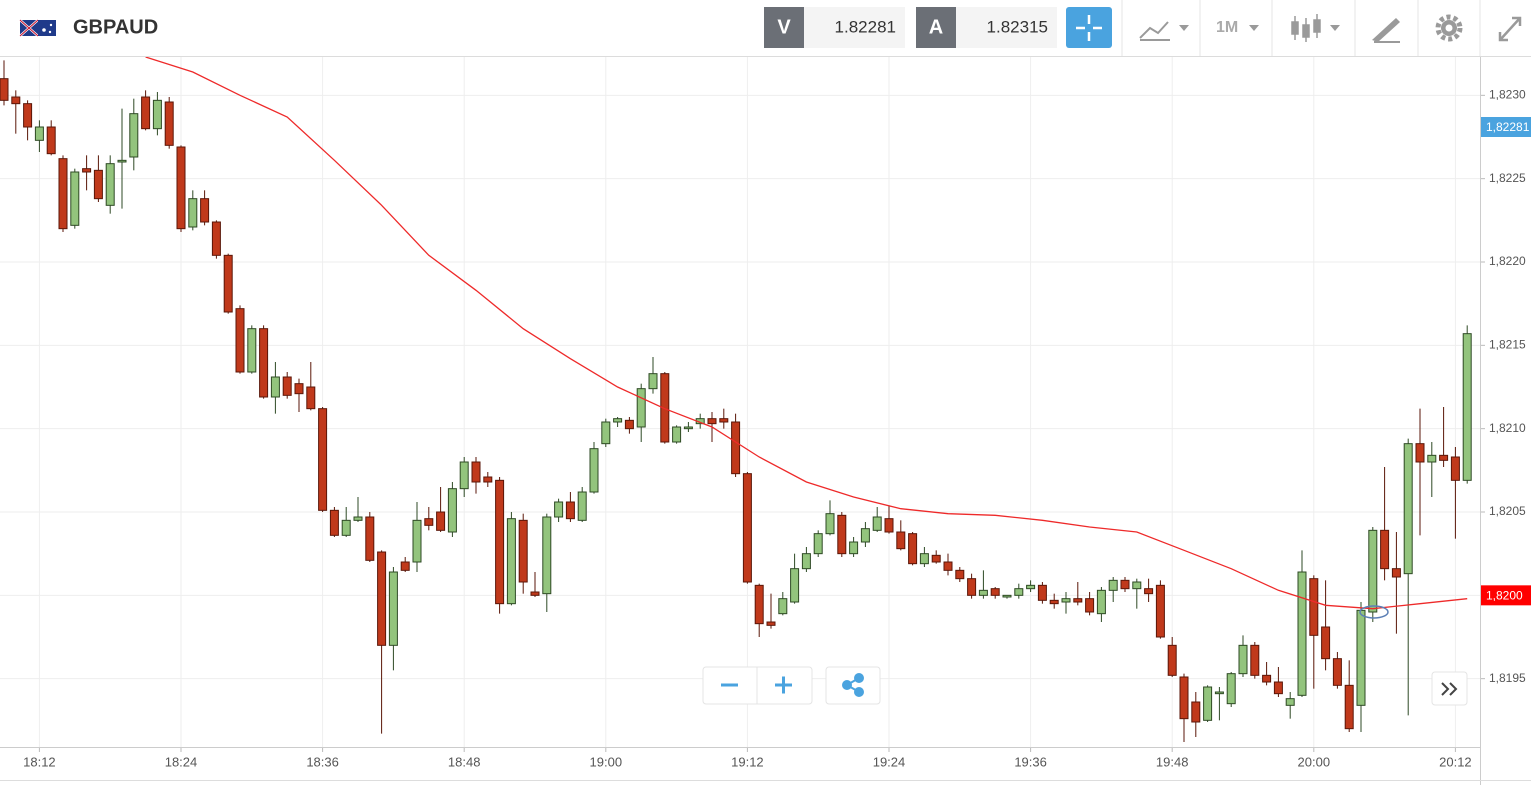 The width and height of the screenshot is (1531, 785). I want to click on sell-button, so click(784, 27).